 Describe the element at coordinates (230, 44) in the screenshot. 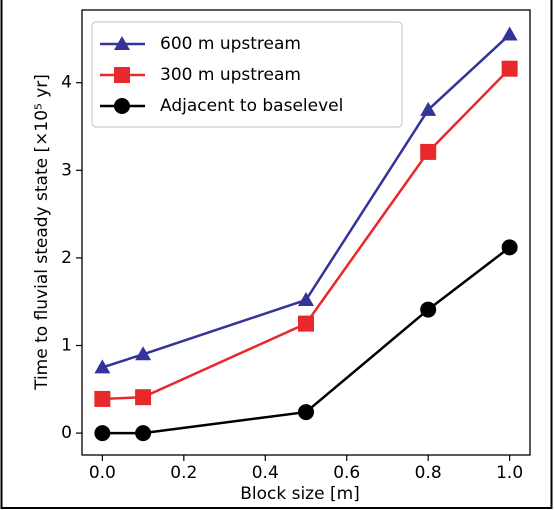

I see `legend-label: 600 m upstream` at that location.